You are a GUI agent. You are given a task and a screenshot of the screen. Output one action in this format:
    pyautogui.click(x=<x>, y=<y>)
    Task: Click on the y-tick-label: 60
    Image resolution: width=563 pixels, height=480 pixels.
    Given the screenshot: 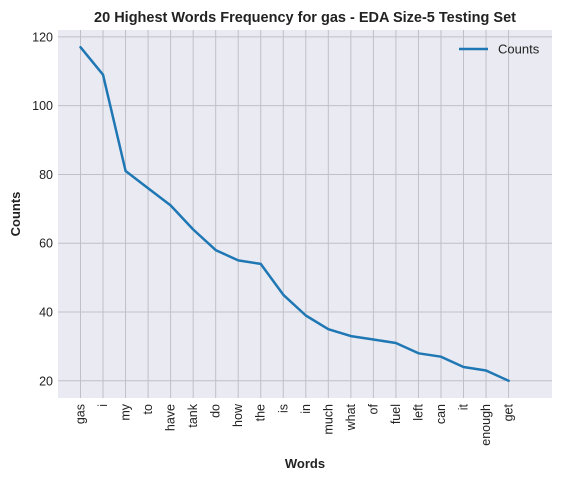 What is the action you would take?
    pyautogui.click(x=46, y=244)
    